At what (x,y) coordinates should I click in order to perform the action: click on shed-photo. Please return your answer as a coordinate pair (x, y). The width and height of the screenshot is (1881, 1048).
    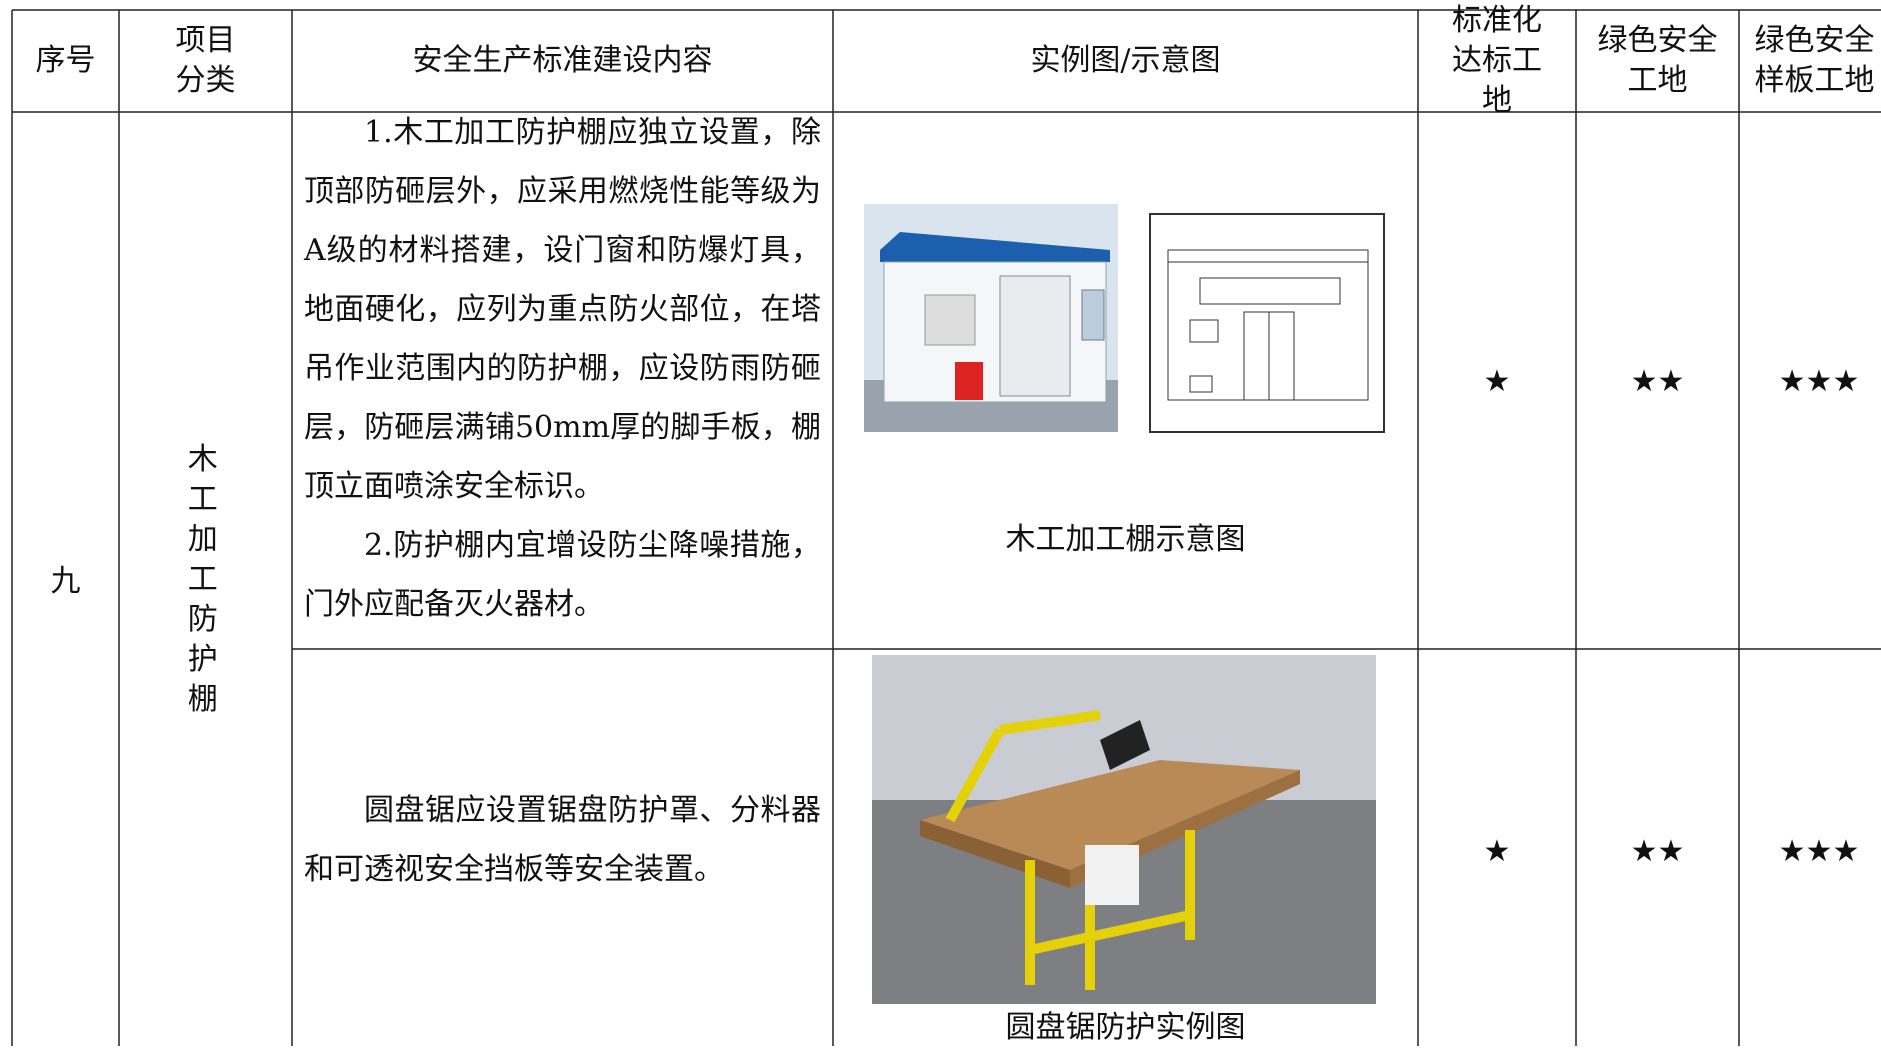
    Looking at the image, I should click on (991, 318).